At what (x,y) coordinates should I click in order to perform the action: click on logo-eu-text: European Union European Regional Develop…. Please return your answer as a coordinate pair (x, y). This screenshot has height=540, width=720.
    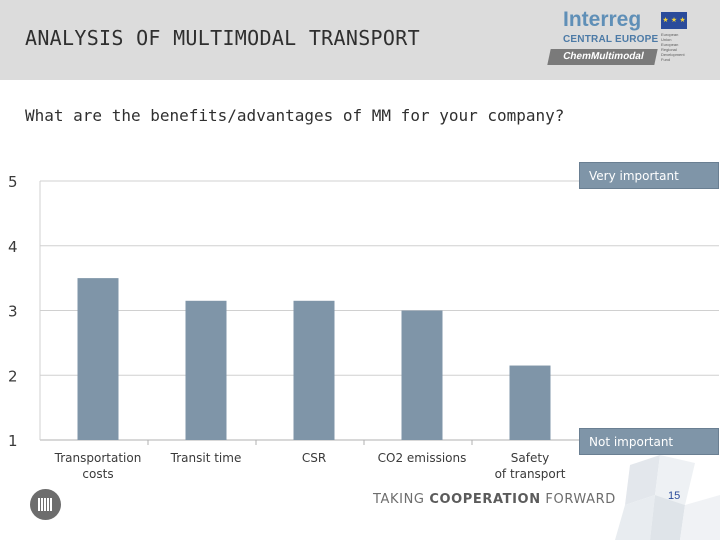
    Looking at the image, I should click on (673, 47).